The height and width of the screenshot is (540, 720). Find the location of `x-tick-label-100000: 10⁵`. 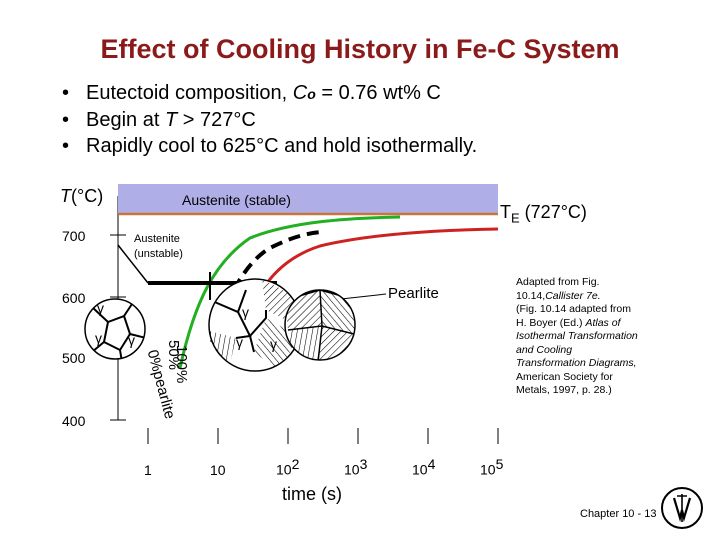

x-tick-label-100000: 10⁵ is located at coordinates (492, 467).